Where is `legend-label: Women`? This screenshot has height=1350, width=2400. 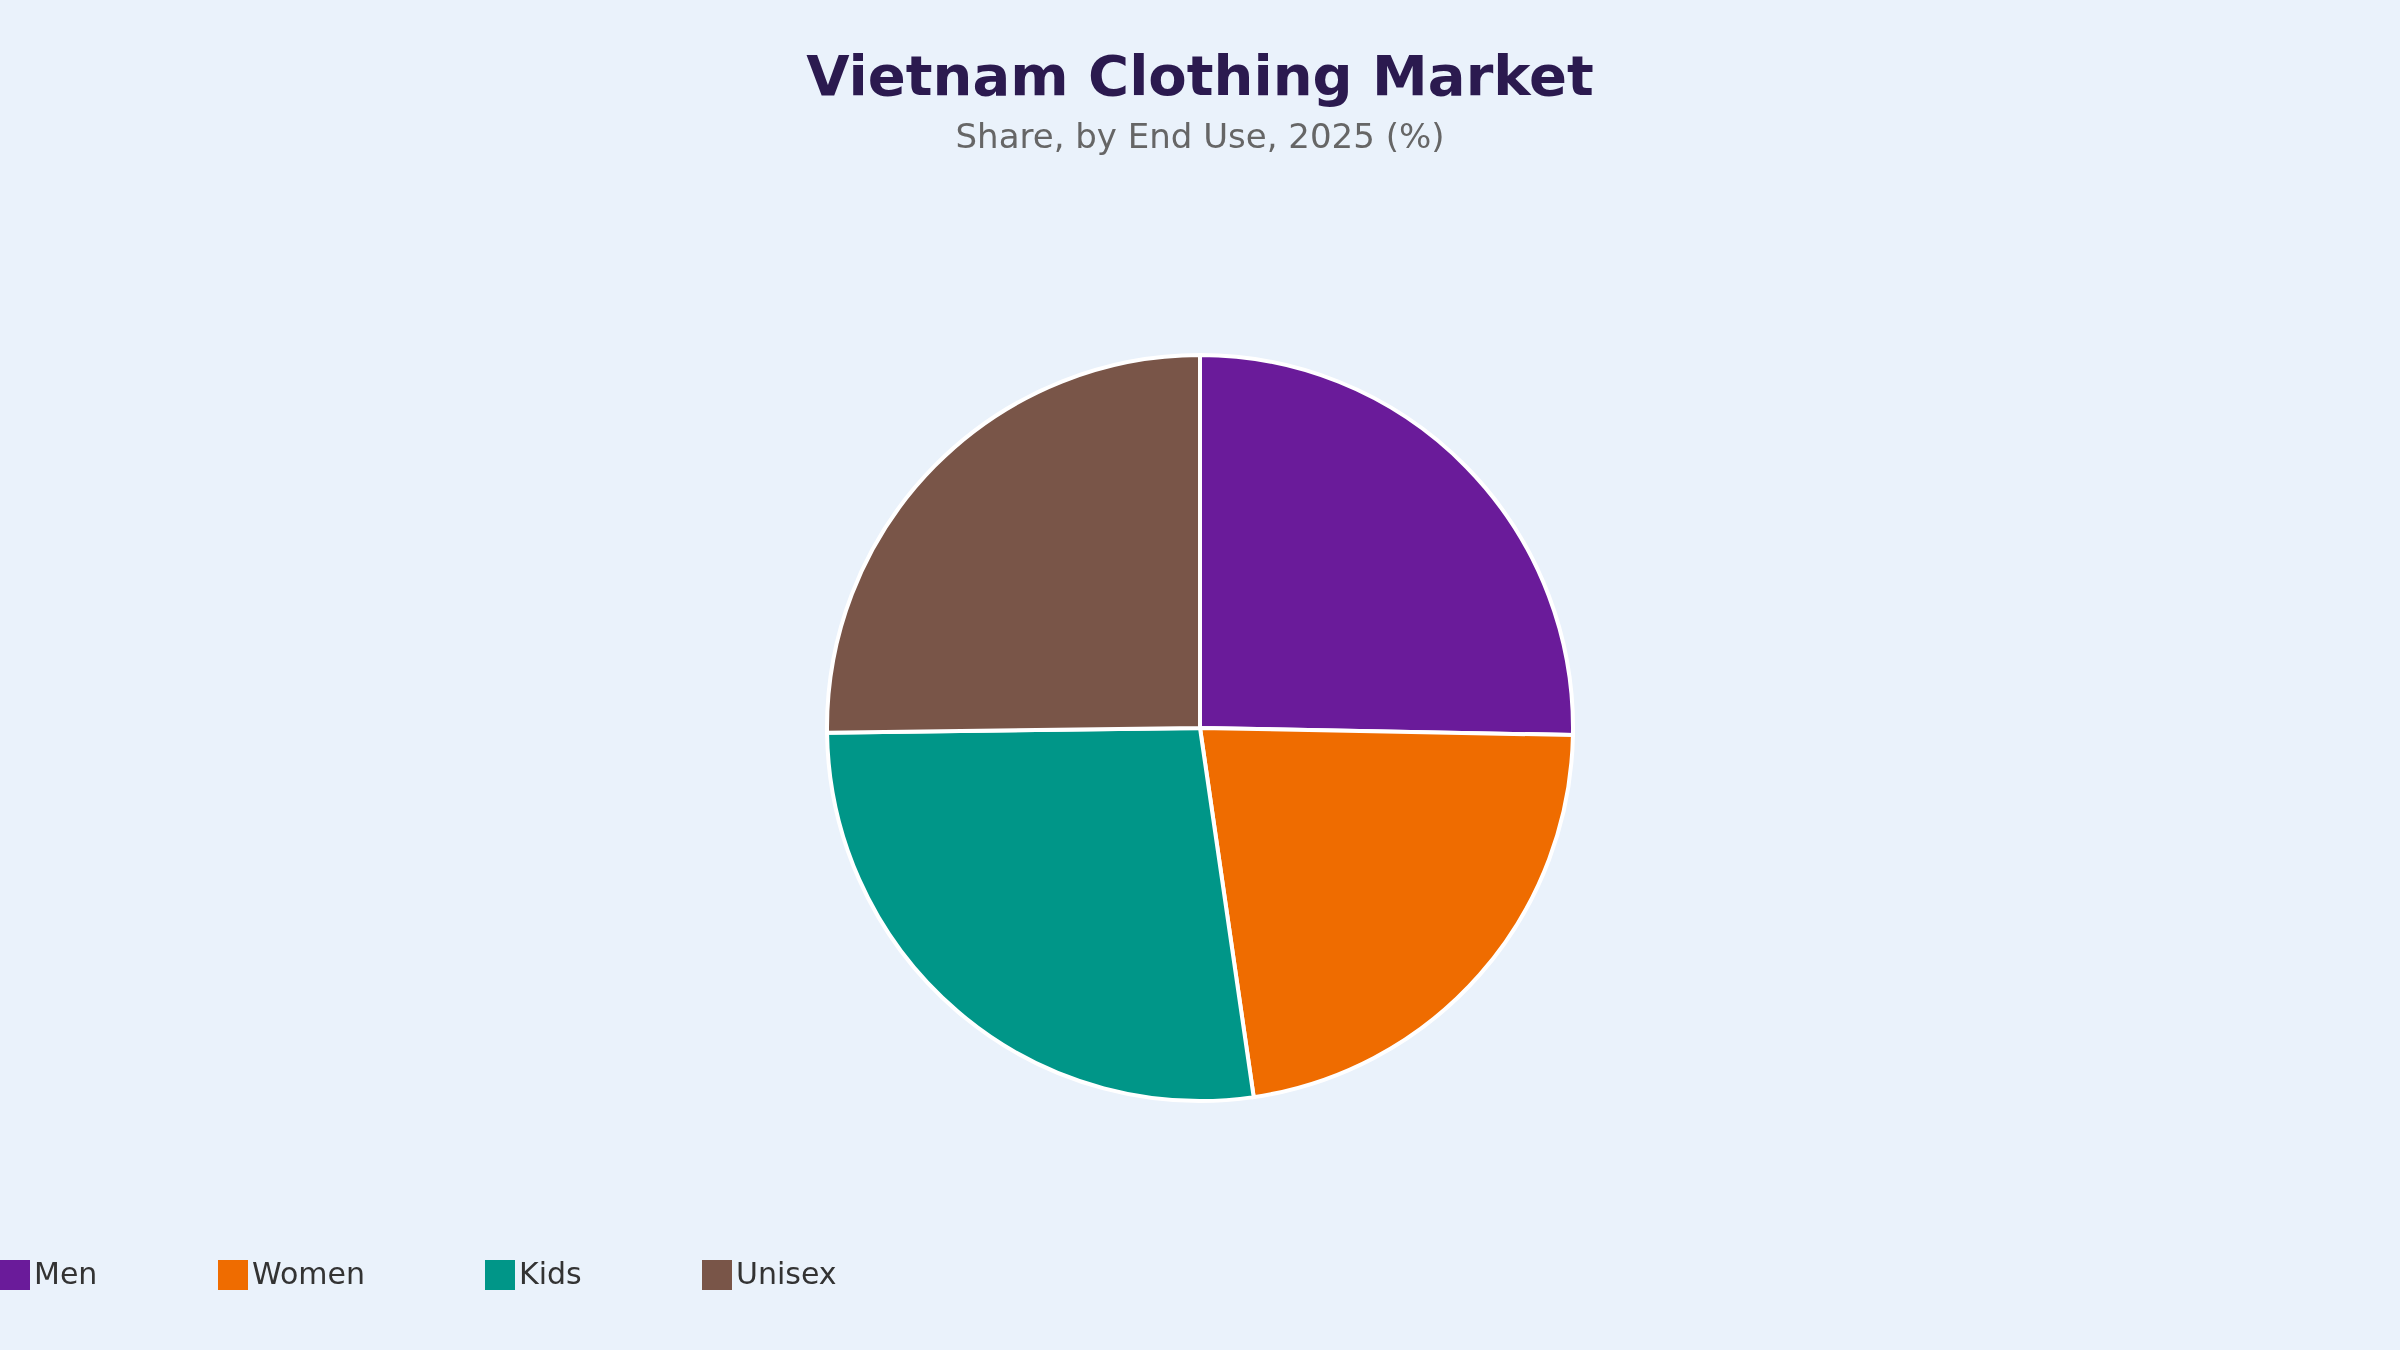 legend-label: Women is located at coordinates (308, 1273).